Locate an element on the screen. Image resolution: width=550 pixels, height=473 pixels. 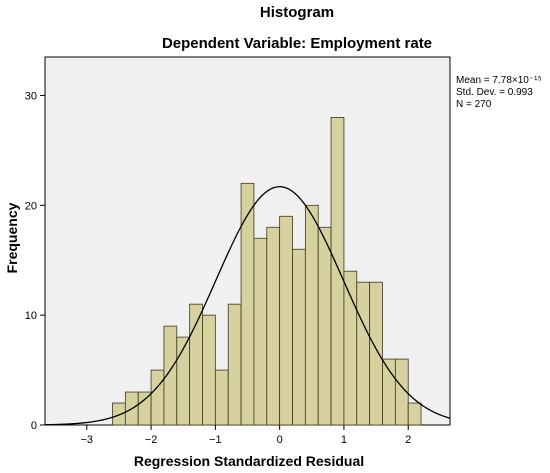
x-tick-label: 2 is located at coordinates (408, 440).